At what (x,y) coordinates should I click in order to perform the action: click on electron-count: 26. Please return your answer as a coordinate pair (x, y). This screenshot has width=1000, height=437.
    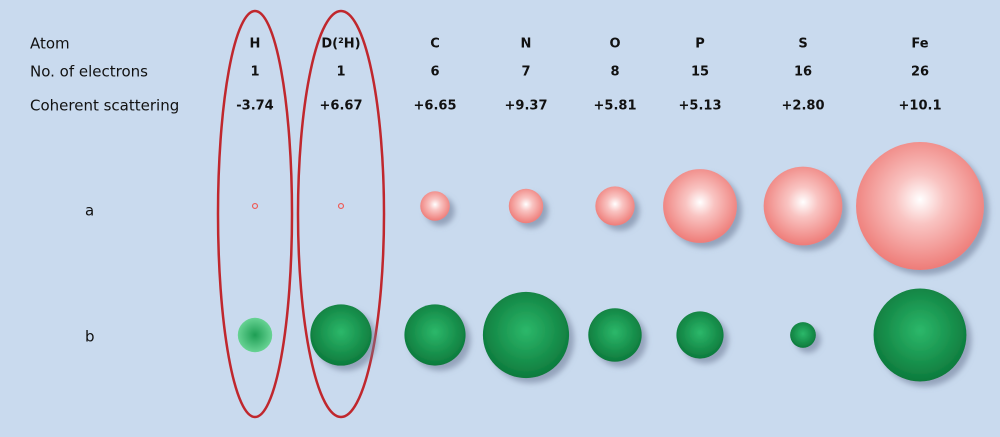
    Looking at the image, I should click on (920, 72).